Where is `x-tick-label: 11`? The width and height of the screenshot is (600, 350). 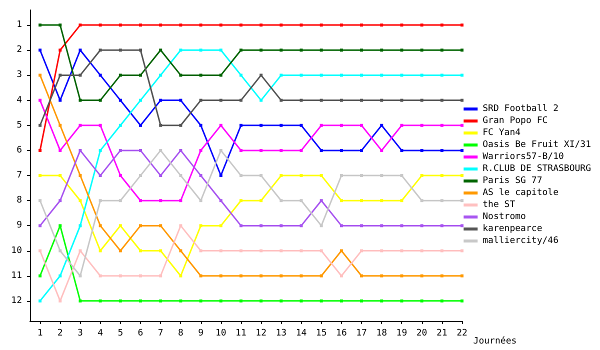 x-tick-label: 11 is located at coordinates (241, 333).